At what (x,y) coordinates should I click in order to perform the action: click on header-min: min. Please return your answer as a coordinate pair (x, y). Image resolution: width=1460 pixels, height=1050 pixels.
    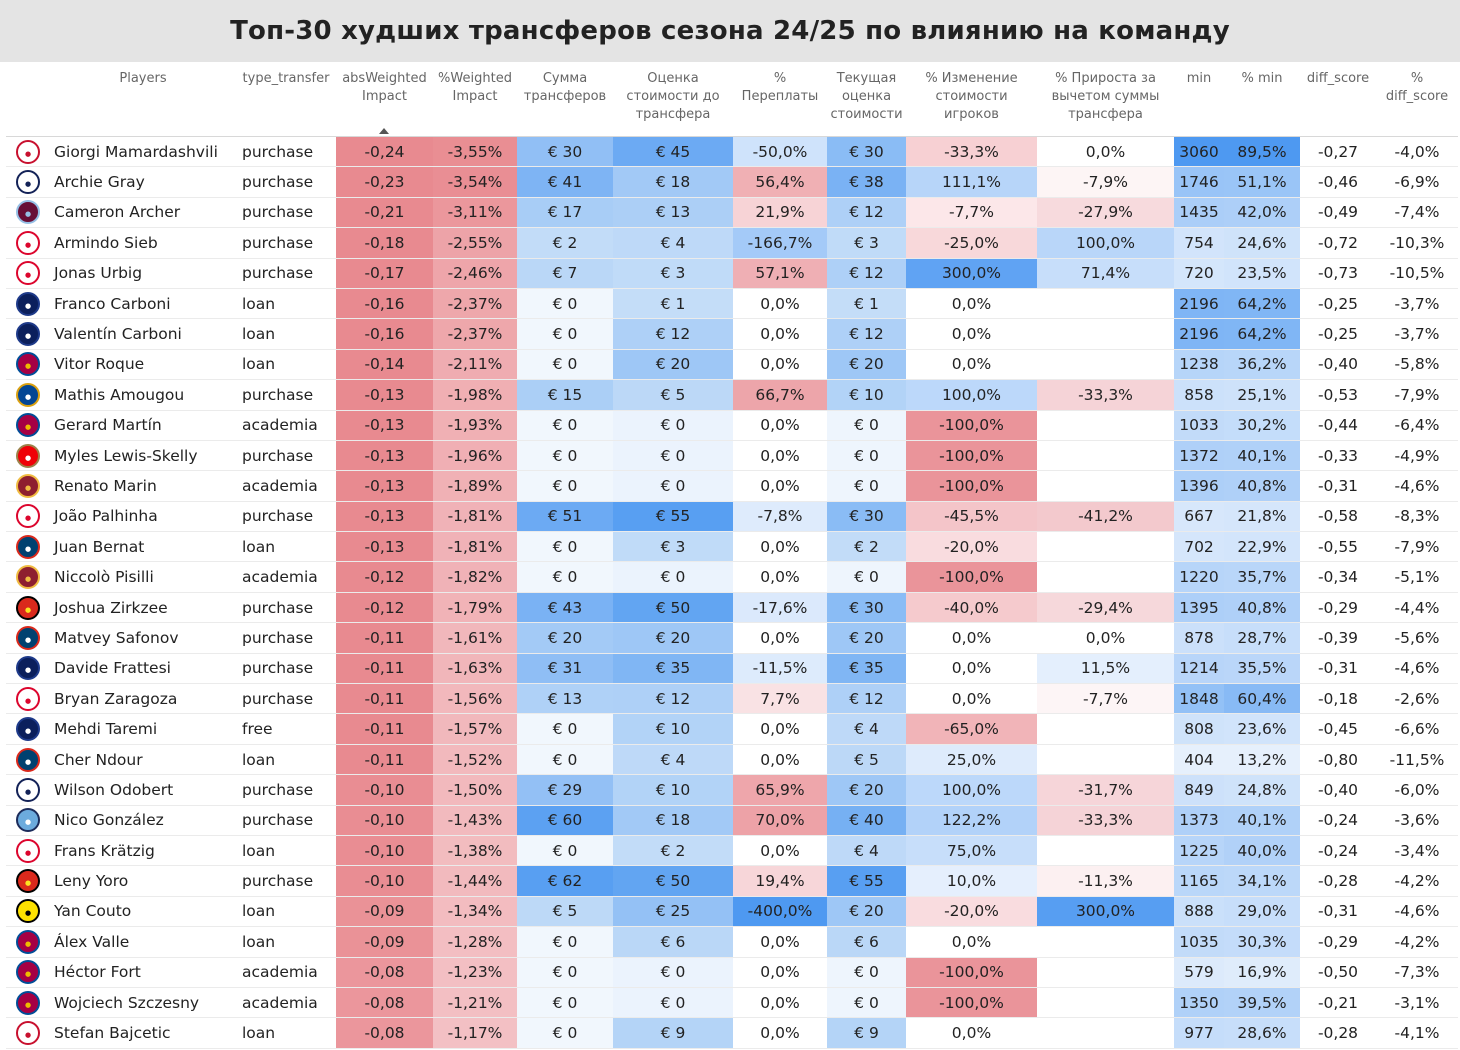
    Looking at the image, I should click on (1199, 100).